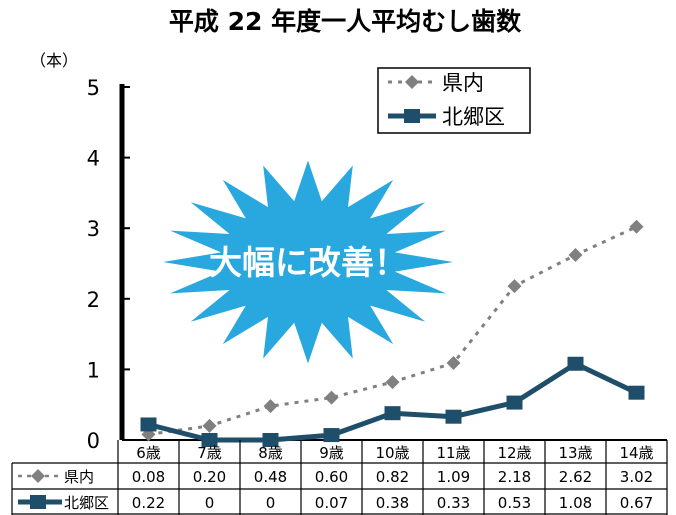 This screenshot has height=515, width=676. What do you see at coordinates (514, 453) in the screenshot?
I see `x-category-label: 12歳` at bounding box center [514, 453].